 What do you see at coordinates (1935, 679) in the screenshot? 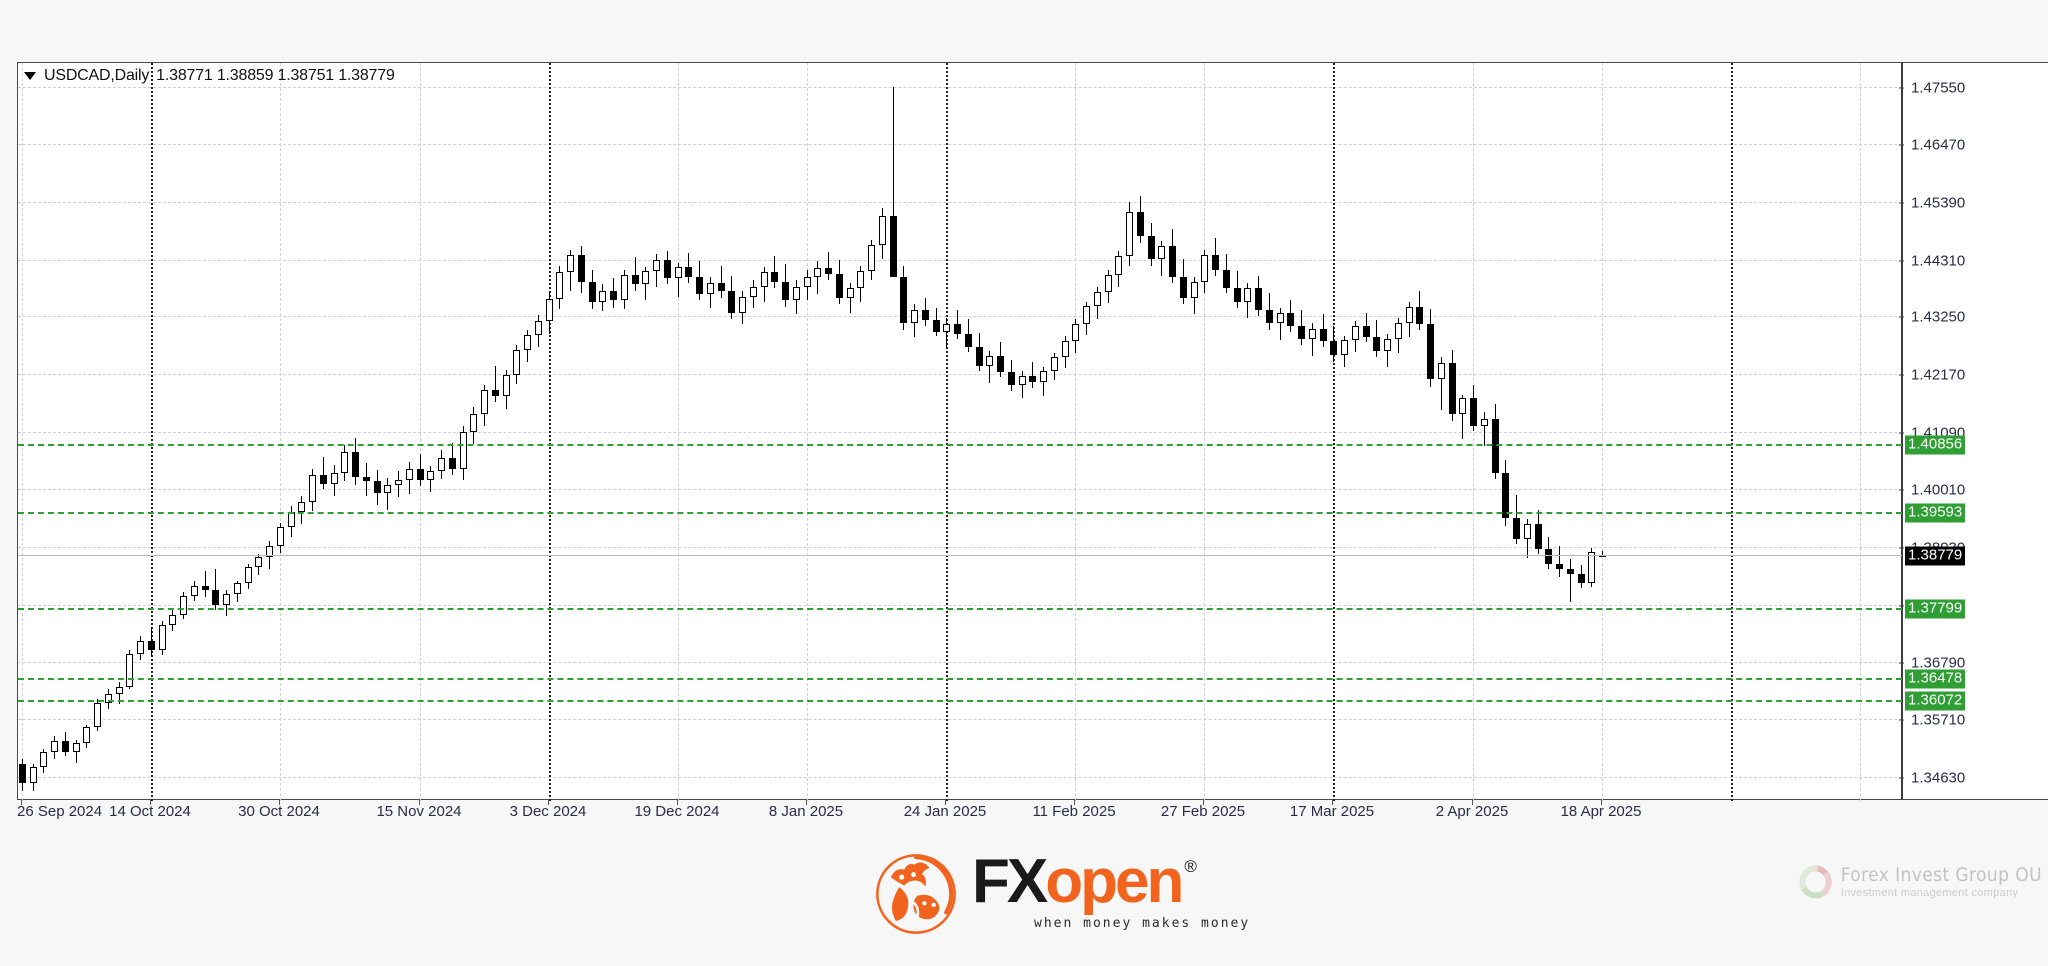
I see `support-level-label: 1.36478` at bounding box center [1935, 679].